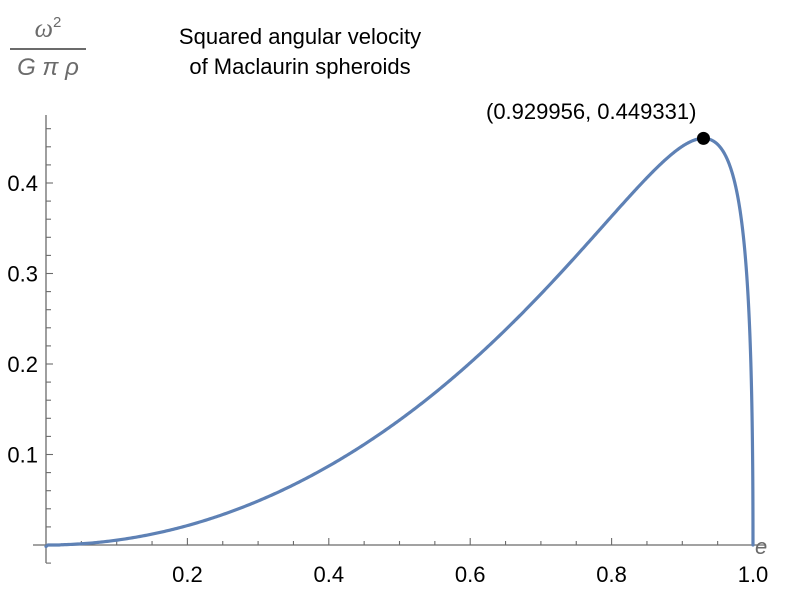  What do you see at coordinates (22, 455) in the screenshot?
I see `y-tick-label: 0.1` at bounding box center [22, 455].